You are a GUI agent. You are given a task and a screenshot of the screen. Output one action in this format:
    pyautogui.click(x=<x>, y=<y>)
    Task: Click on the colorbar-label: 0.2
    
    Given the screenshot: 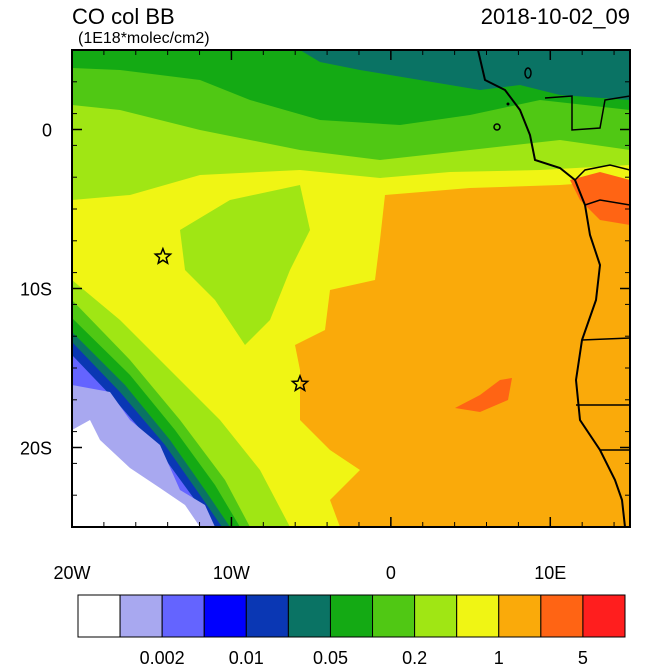 What is the action you would take?
    pyautogui.click(x=414, y=657)
    